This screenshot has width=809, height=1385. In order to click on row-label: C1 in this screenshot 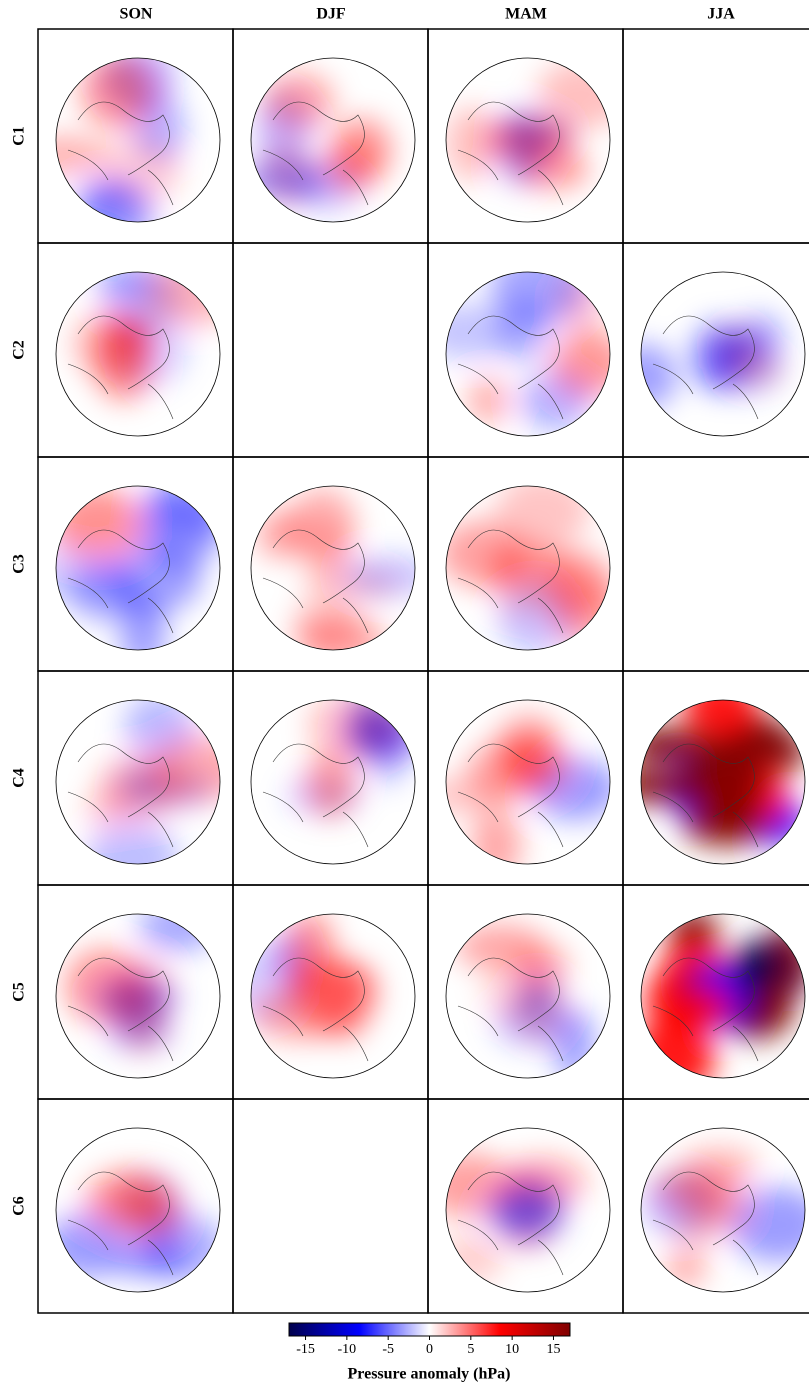, I will do `click(19, 136)`.